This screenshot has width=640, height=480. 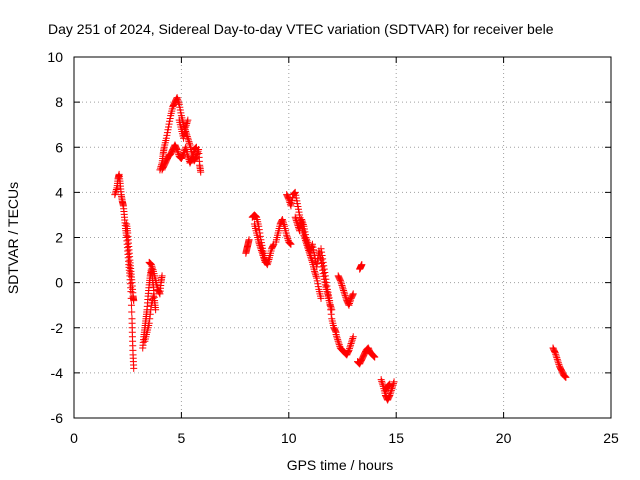 What do you see at coordinates (55, 57) in the screenshot?
I see `y-tick-label: 10` at bounding box center [55, 57].